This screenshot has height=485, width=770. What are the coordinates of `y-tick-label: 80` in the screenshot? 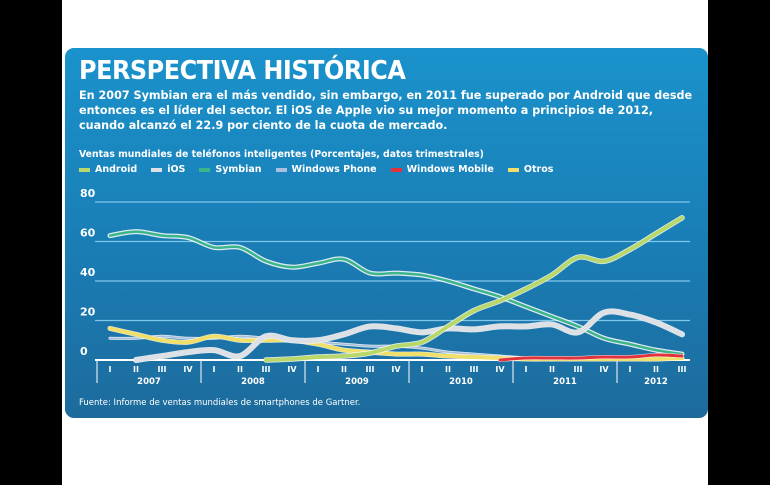 It's located at (88, 193).